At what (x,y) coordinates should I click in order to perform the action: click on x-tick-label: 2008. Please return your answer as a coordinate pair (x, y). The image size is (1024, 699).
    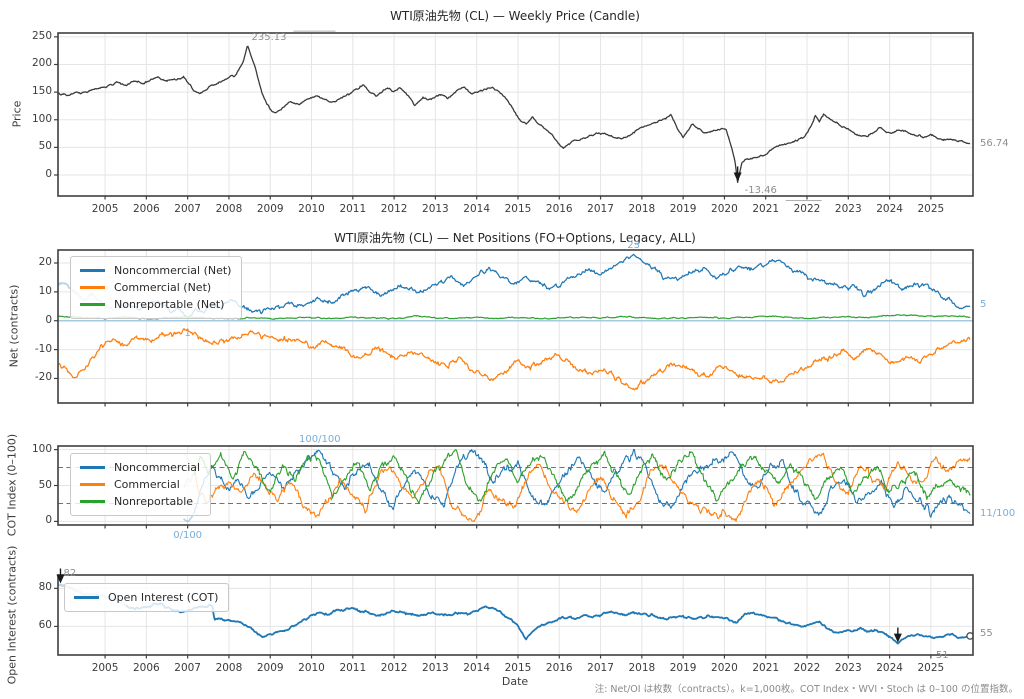
    Looking at the image, I should click on (229, 667).